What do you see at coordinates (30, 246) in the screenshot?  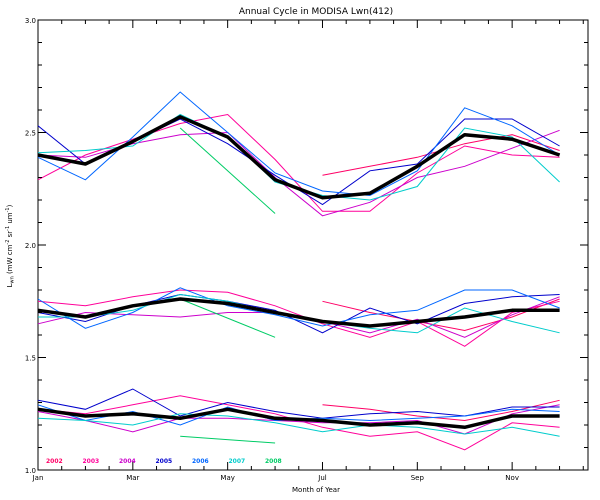 I see `y-tick-label: 2.0` at bounding box center [30, 246].